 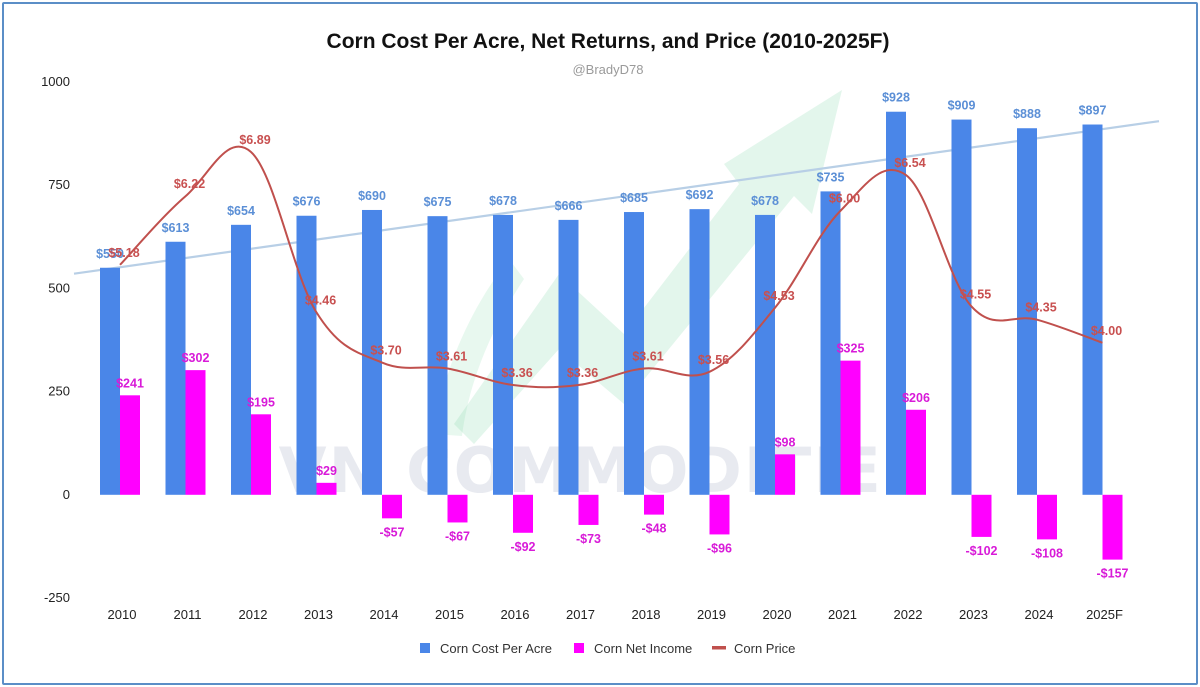 What do you see at coordinates (973, 614) in the screenshot?
I see `x-tick-label: 2023` at bounding box center [973, 614].